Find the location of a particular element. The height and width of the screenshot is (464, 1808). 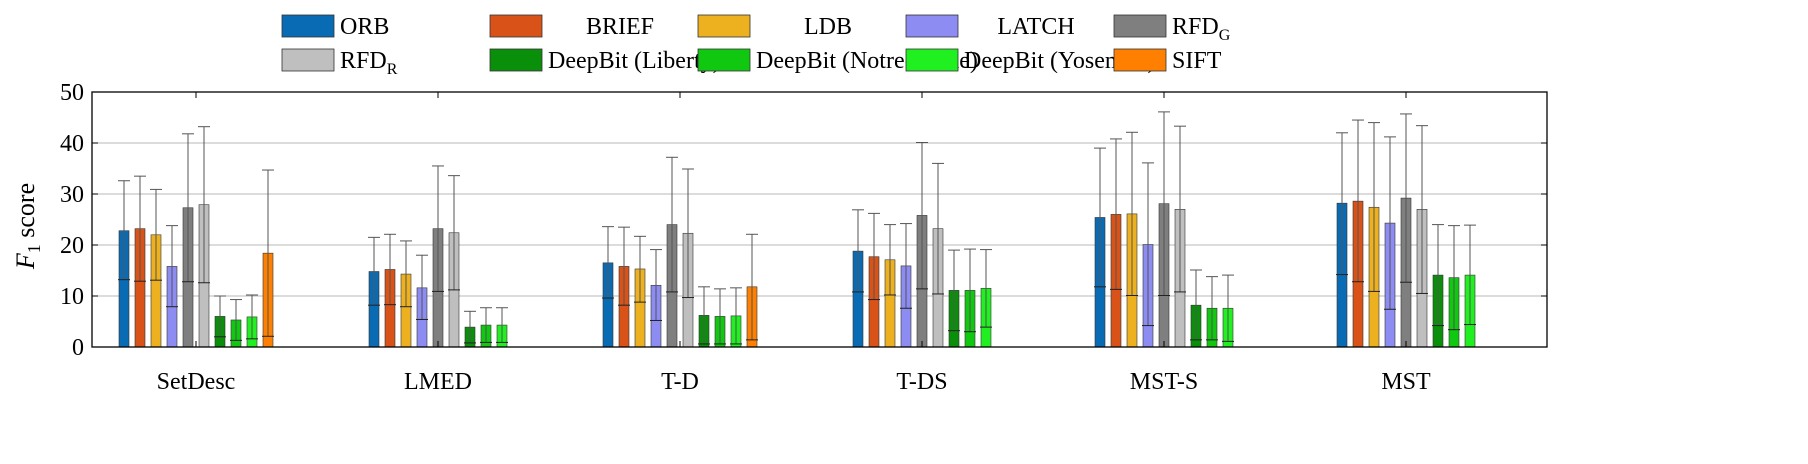

legend-label: DeepBit (Liberty) is located at coordinates (634, 61).